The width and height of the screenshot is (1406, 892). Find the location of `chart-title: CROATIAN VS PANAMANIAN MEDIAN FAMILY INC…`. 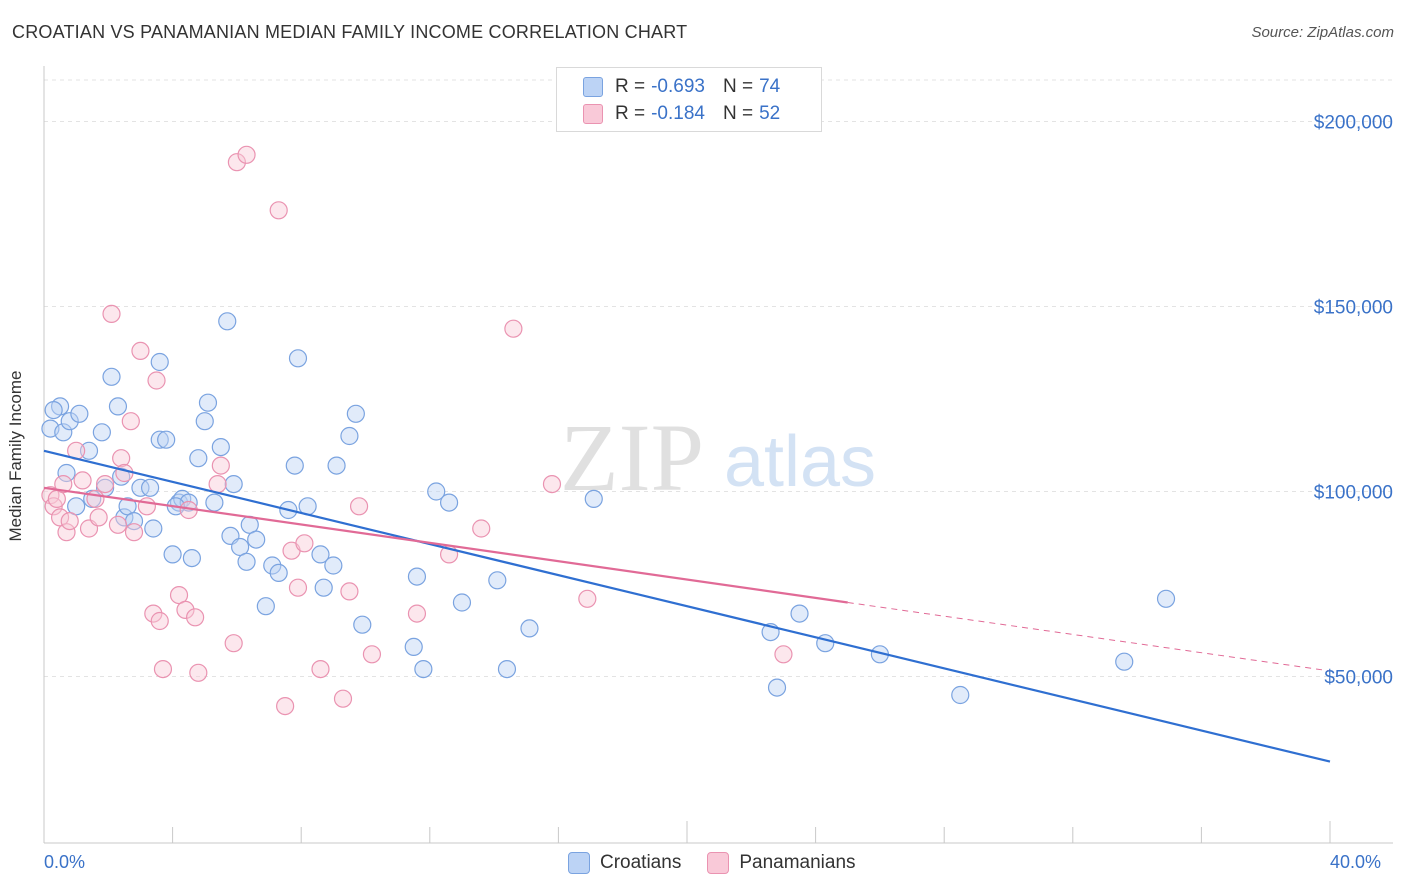

chart-title: CROATIAN VS PANAMANIAN MEDIAN FAMILY INC… is located at coordinates (350, 32).